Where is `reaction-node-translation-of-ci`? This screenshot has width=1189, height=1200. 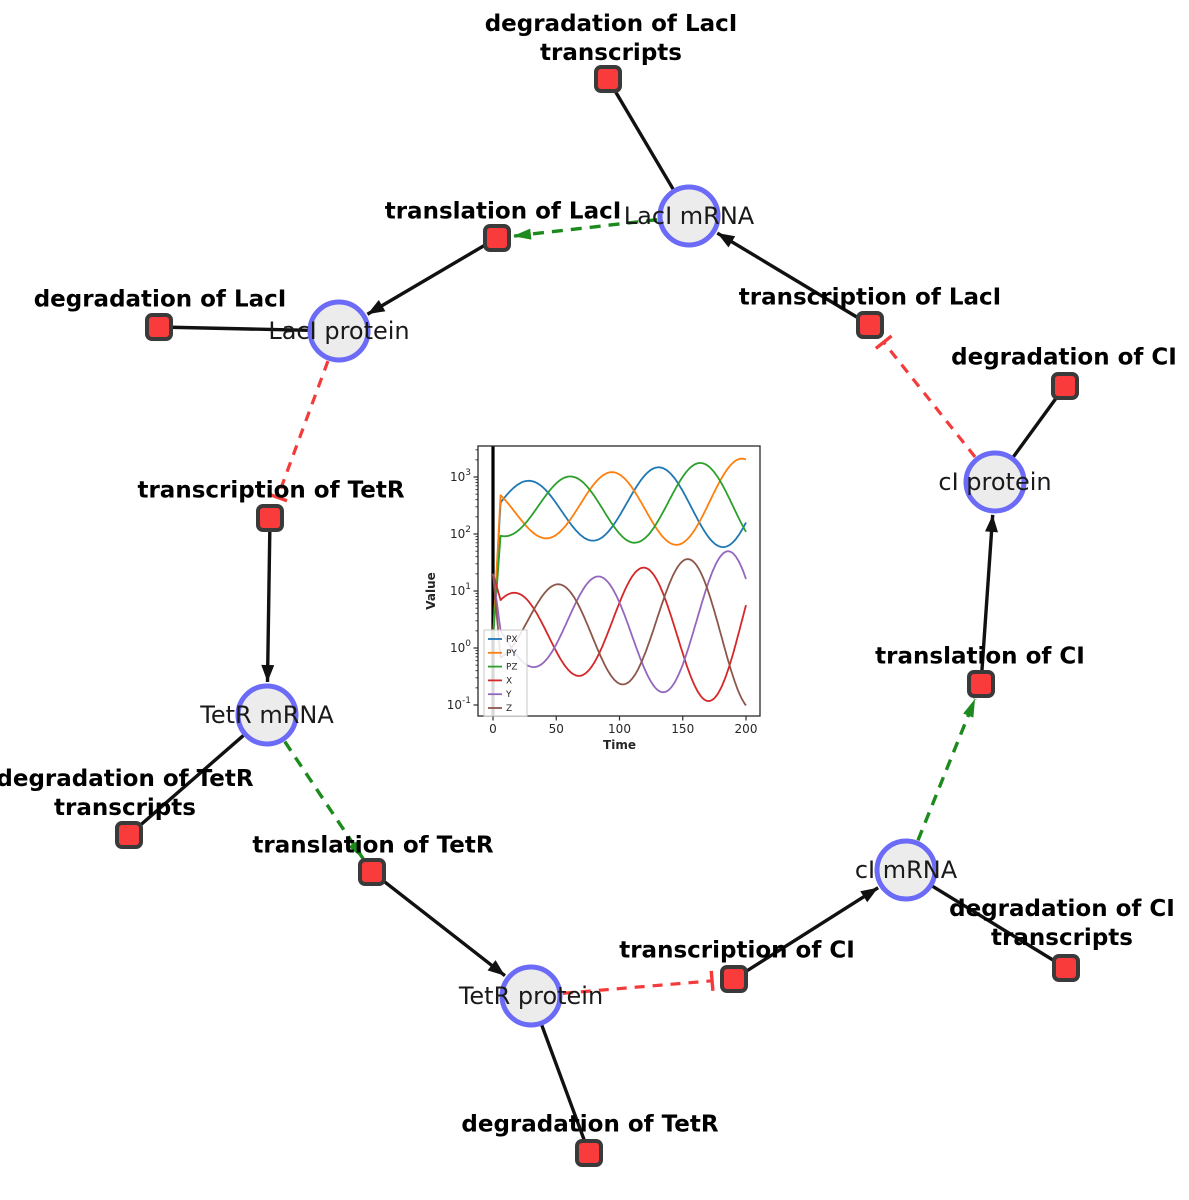 reaction-node-translation-of-ci is located at coordinates (981, 684).